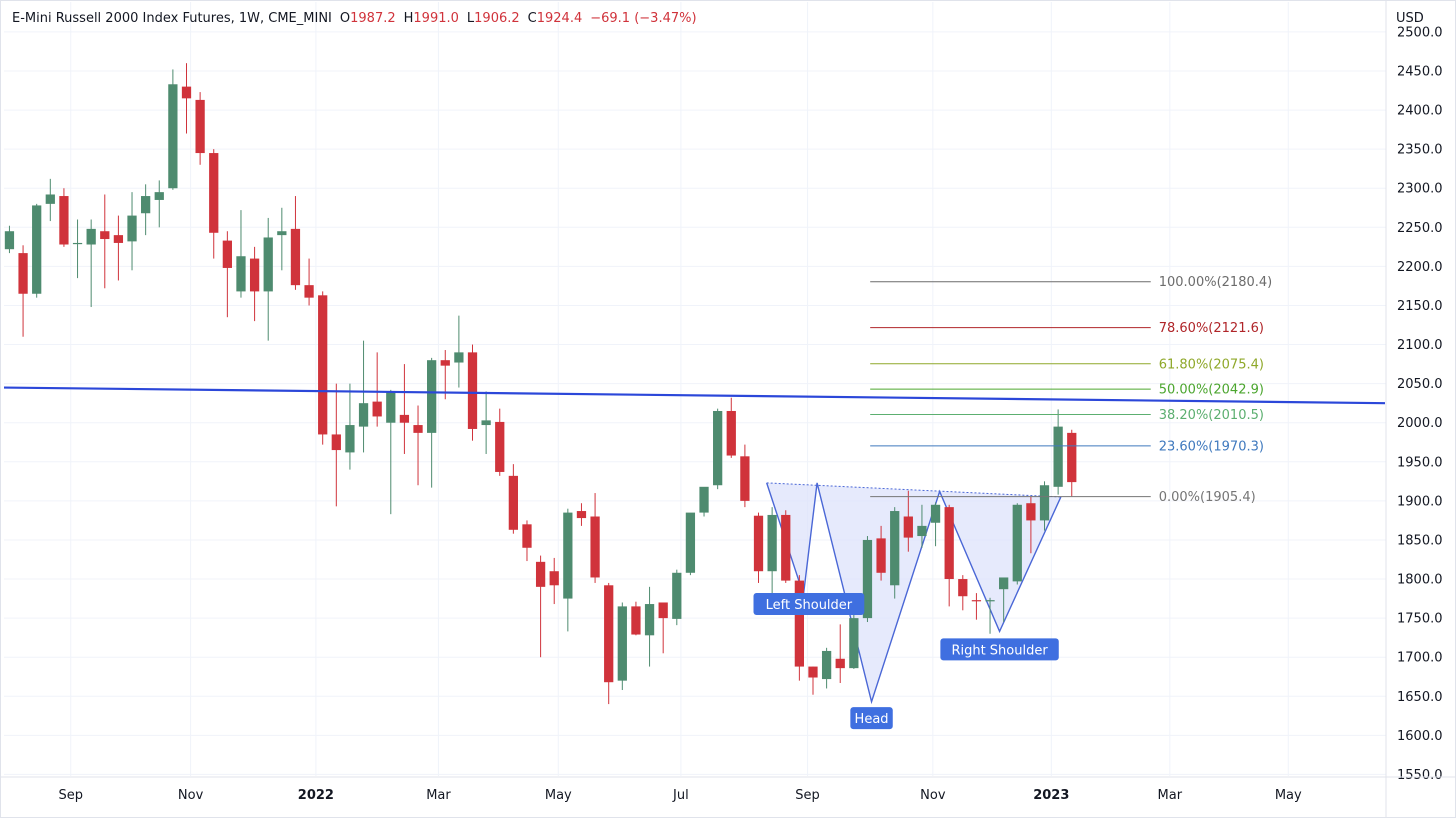 Image resolution: width=1456 pixels, height=818 pixels. Describe the element at coordinates (316, 795) in the screenshot. I see `x-tick-label: 2022` at that location.